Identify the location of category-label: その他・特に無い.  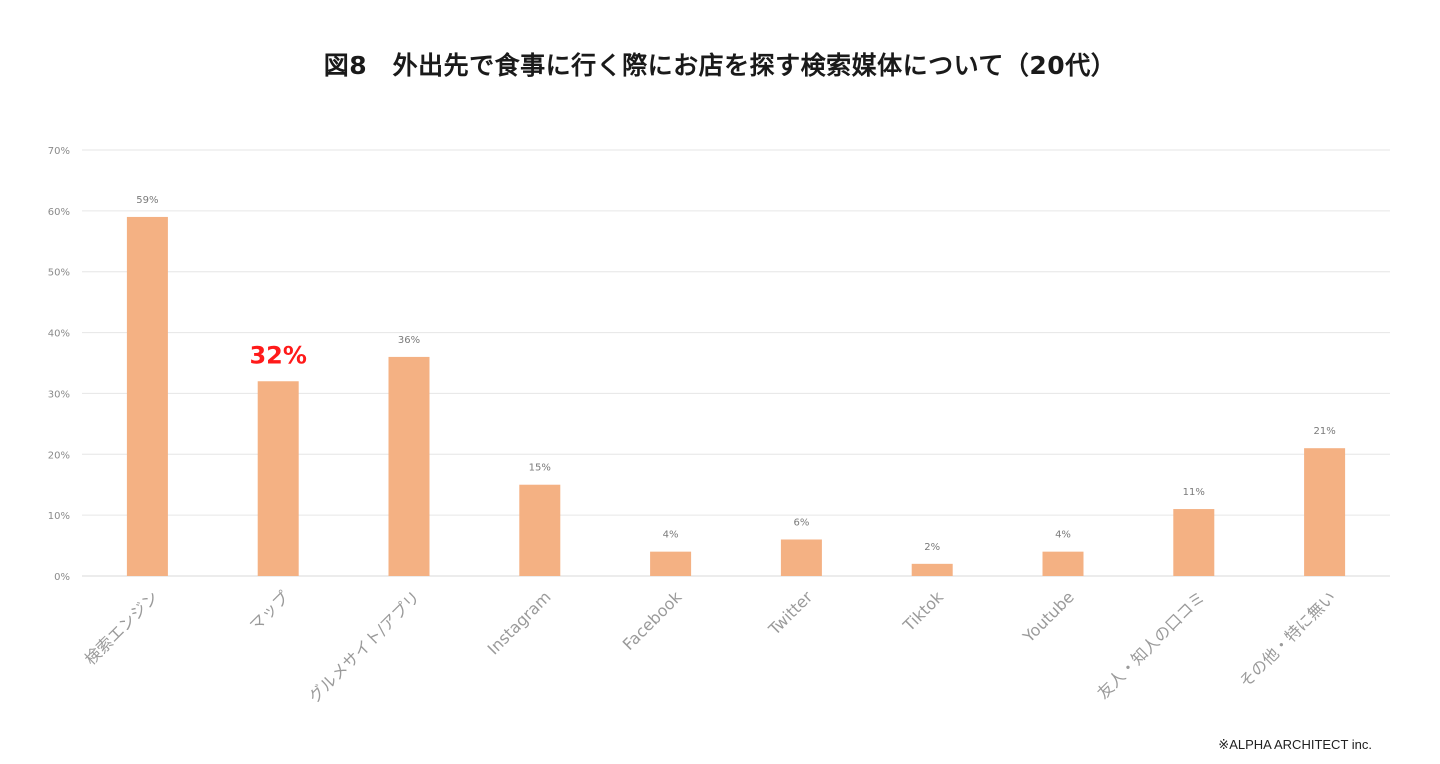
(1287, 639).